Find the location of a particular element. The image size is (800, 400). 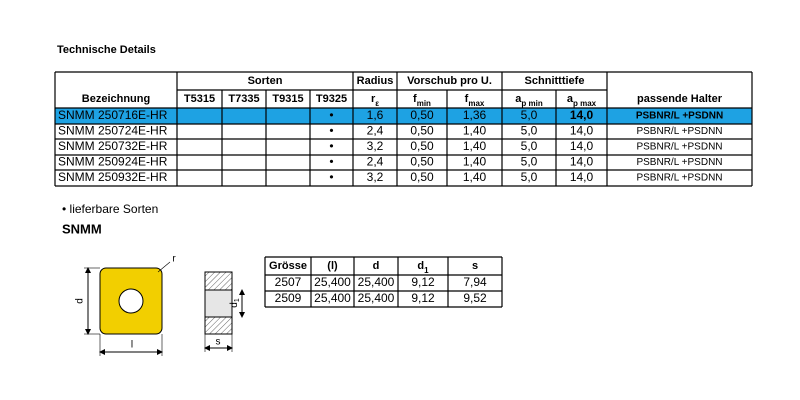

cell-text: Grösse is located at coordinates (288, 266).